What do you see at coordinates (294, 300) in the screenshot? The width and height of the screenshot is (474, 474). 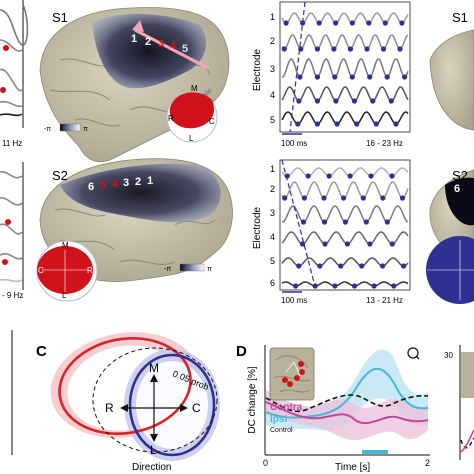 I see `scale-bar-label: 100 ms` at bounding box center [294, 300].